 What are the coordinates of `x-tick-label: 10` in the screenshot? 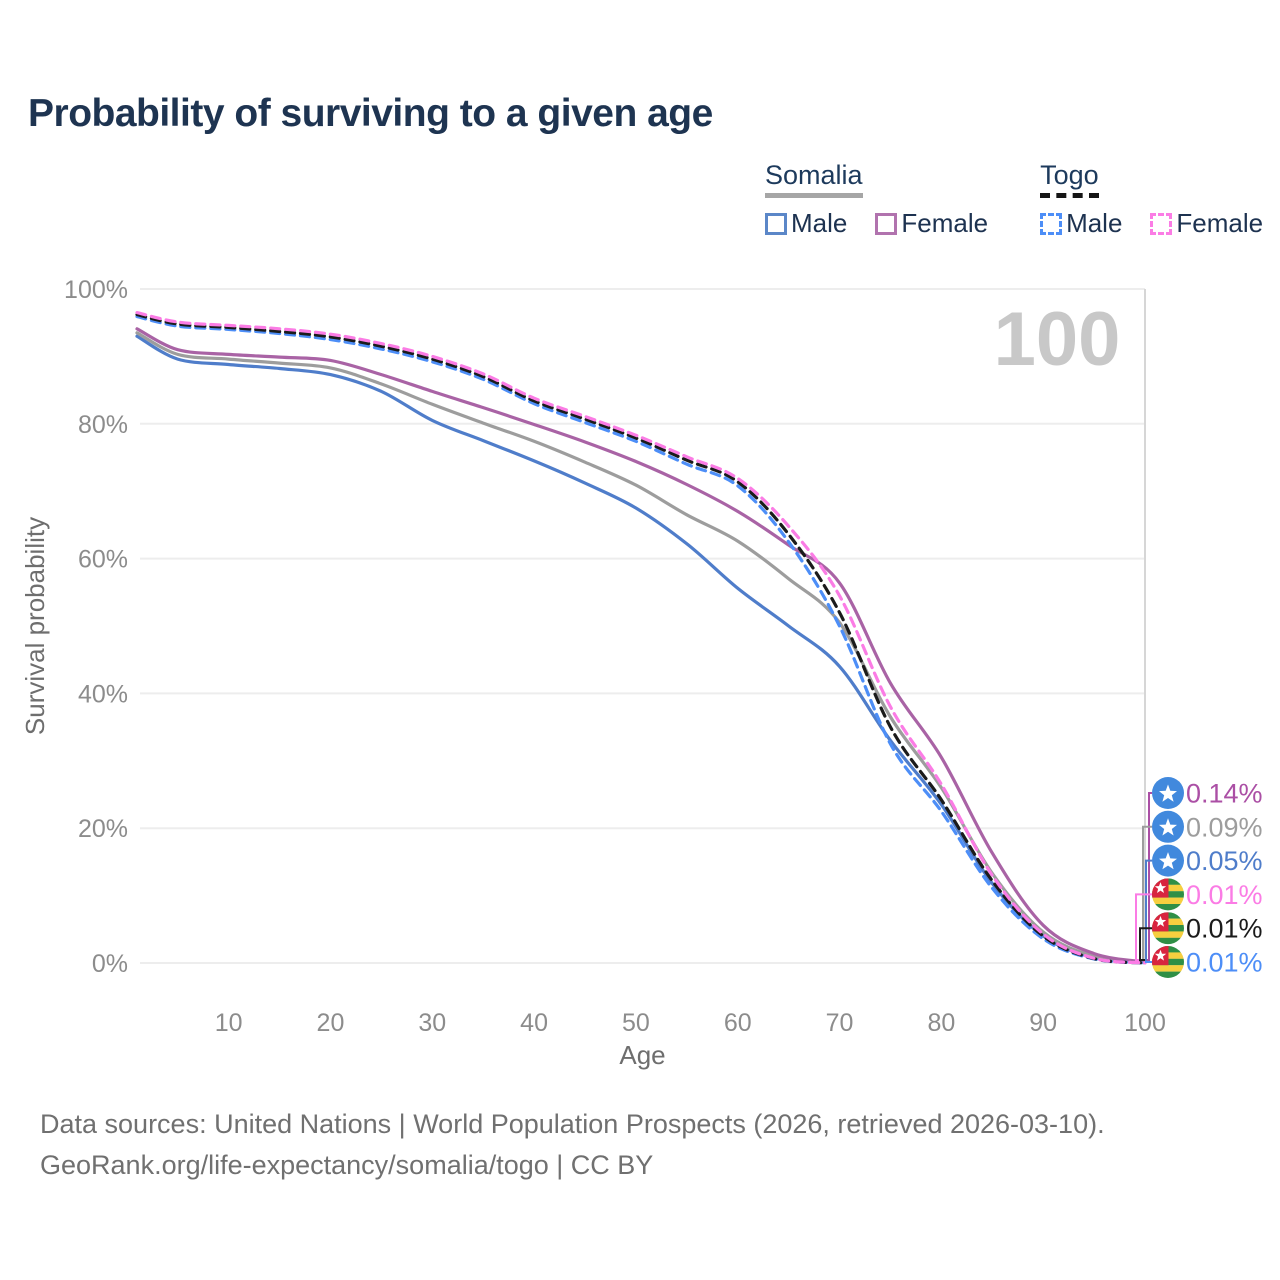 It's located at (229, 1023).